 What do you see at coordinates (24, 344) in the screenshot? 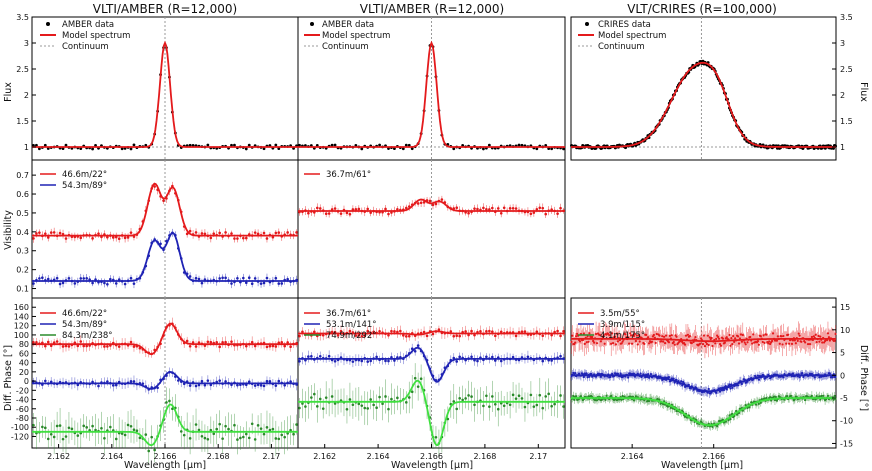
I see `y-tick-label: 80` at bounding box center [24, 344].